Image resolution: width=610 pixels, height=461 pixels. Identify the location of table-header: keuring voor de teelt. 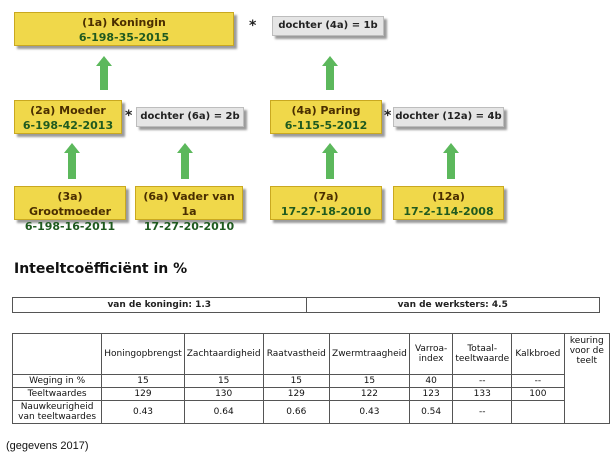
(586, 378).